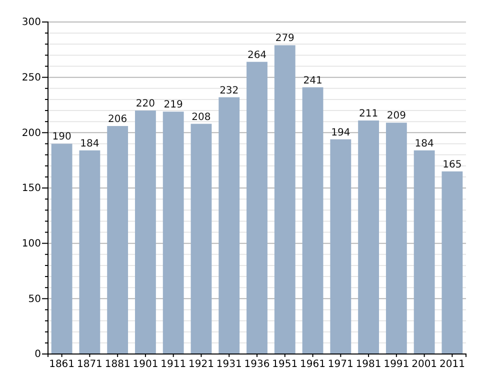  Describe the element at coordinates (31, 244) in the screenshot. I see `y-tick-label: 100` at that location.